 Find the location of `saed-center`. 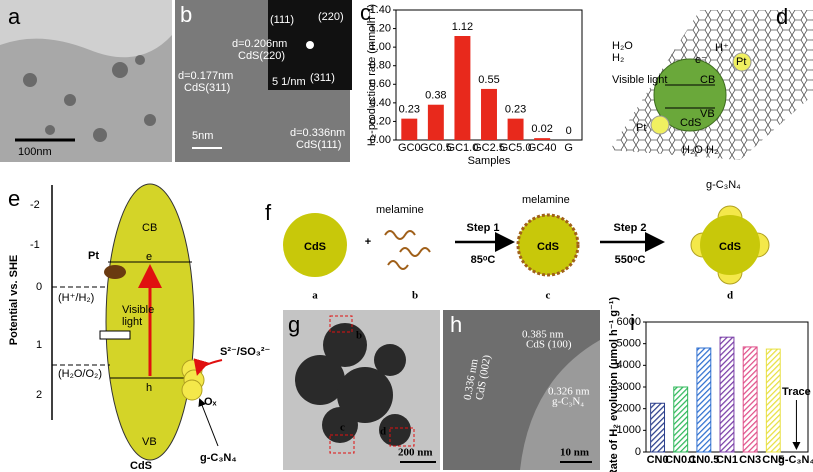

saed-center is located at coordinates (310, 45).